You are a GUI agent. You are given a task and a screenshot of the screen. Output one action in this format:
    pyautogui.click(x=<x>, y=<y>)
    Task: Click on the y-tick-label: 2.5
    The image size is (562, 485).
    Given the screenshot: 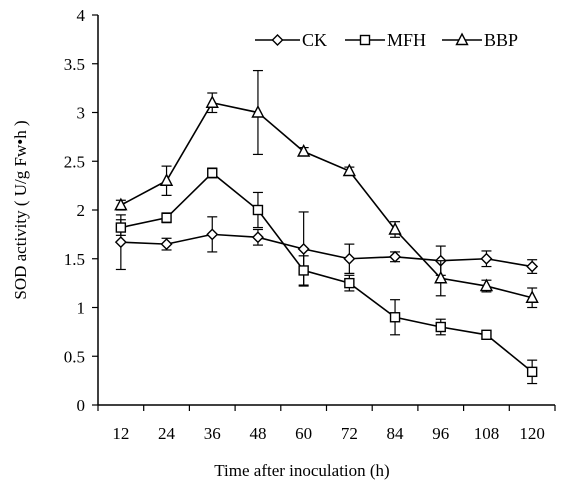 What is the action you would take?
    pyautogui.click(x=74, y=161)
    